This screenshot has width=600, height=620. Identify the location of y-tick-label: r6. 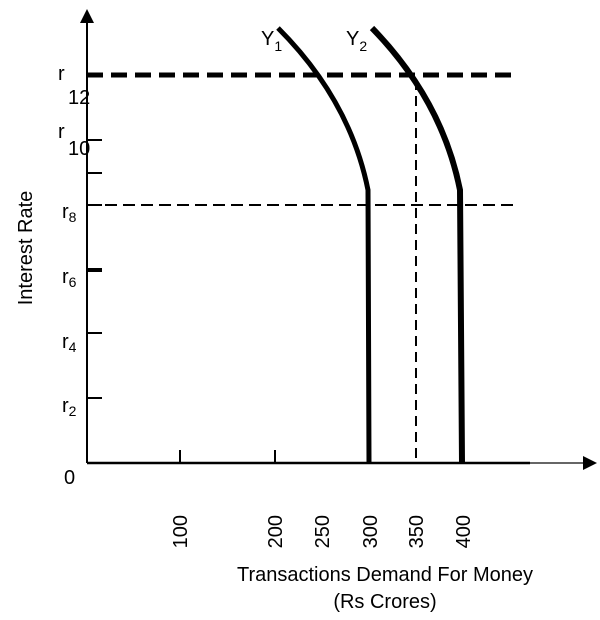
(69, 278).